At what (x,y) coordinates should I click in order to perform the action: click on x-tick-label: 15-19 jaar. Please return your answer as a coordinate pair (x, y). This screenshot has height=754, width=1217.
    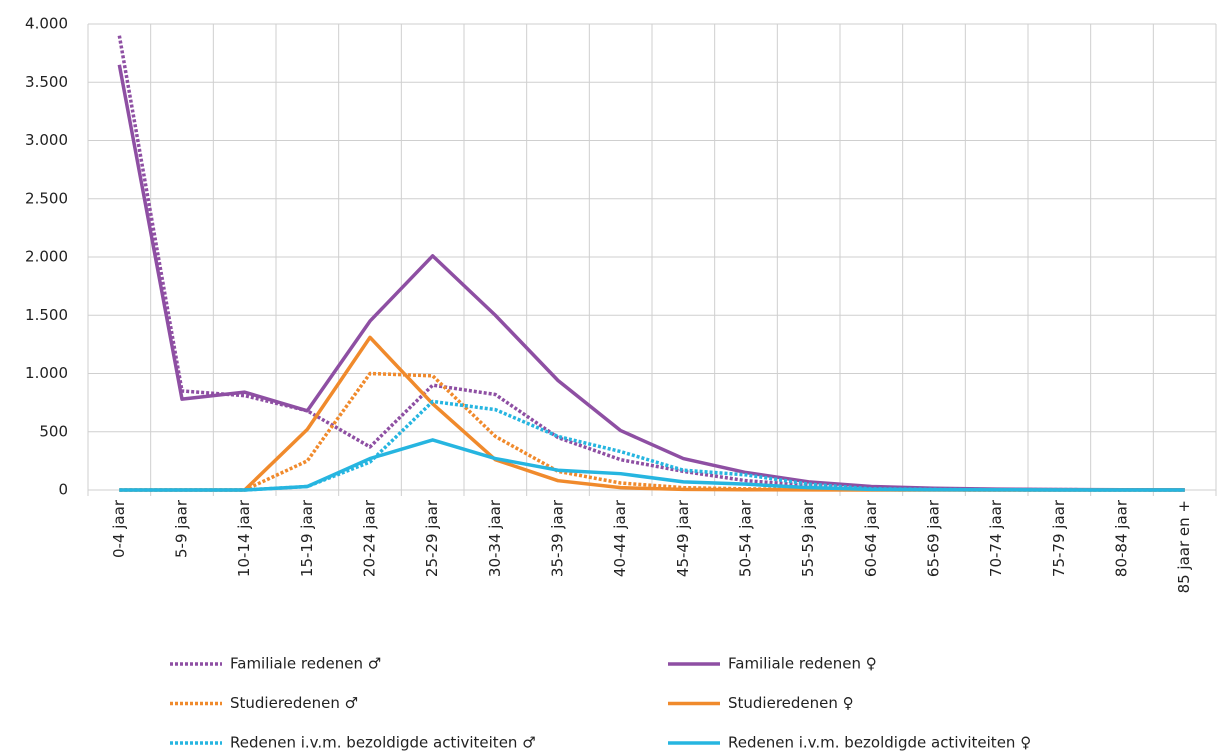
    Looking at the image, I should click on (307, 538).